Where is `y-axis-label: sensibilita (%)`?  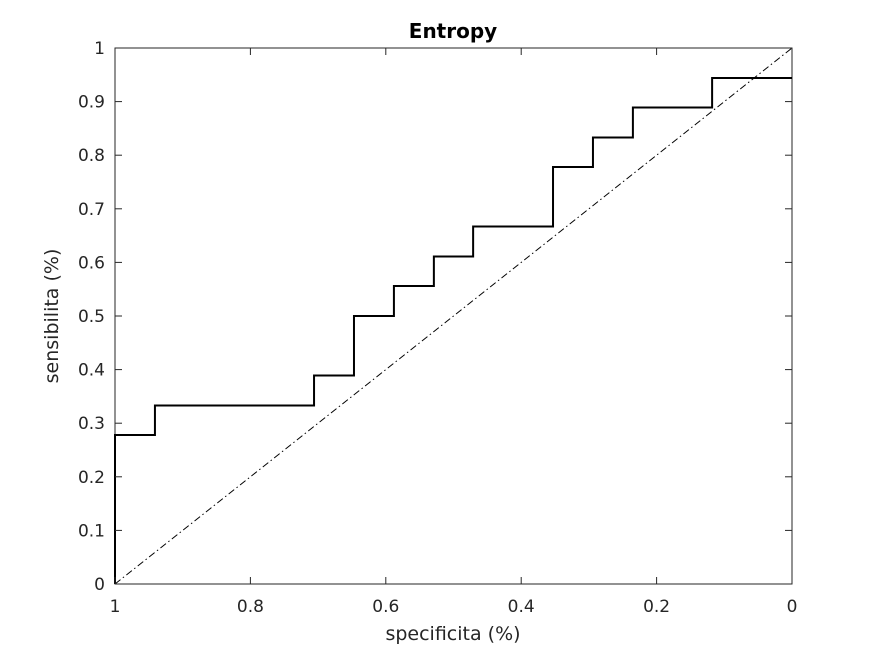
y-axis-label: sensibilita (%) is located at coordinates (52, 316).